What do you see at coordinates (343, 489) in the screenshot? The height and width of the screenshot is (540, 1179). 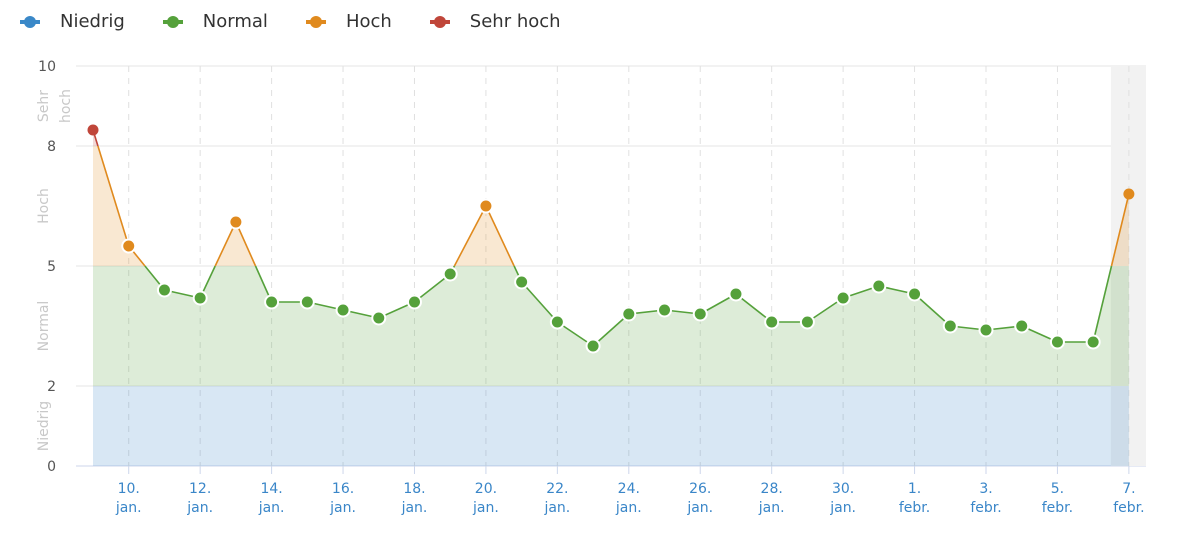 I see `x-tick-label: 16.` at bounding box center [343, 489].